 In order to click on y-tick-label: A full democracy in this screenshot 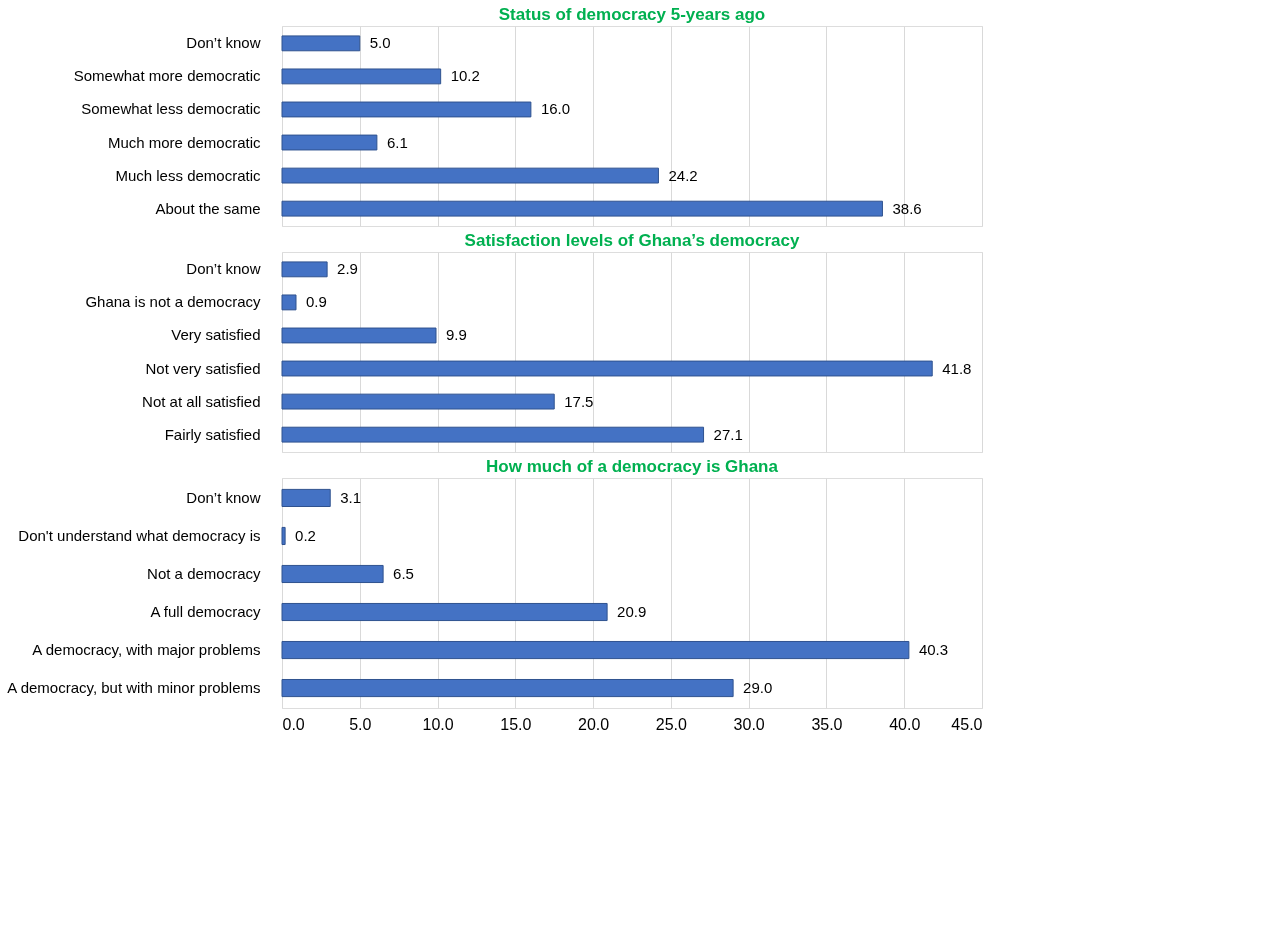, I will do `click(205, 612)`.